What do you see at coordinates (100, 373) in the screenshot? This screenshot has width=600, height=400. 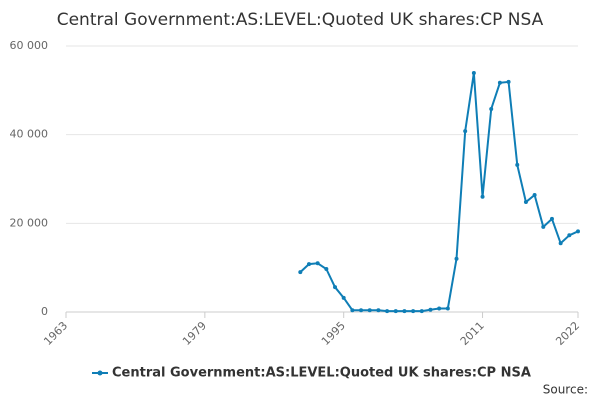 I see `legend-dot` at bounding box center [100, 373].